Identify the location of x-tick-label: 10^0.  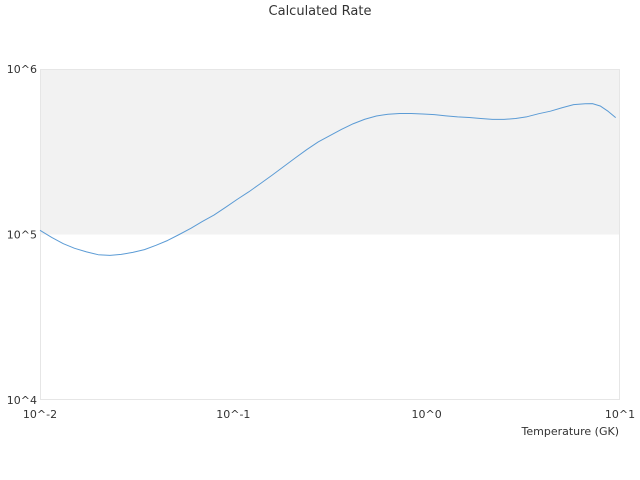
(427, 414).